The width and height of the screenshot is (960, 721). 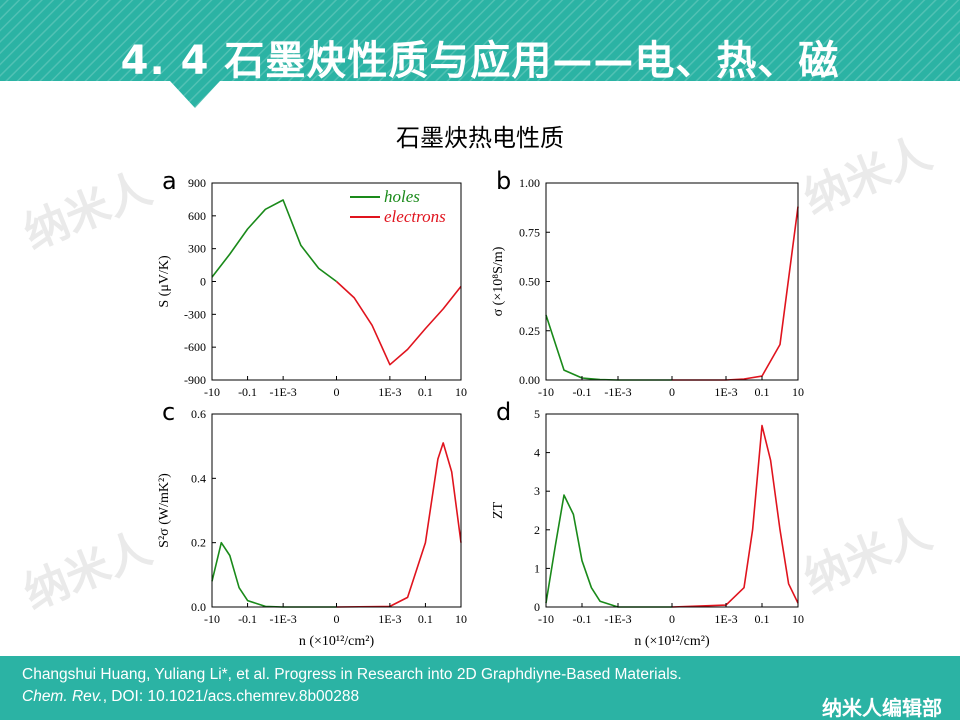 What do you see at coordinates (169, 181) in the screenshot?
I see `panel-letter: a` at bounding box center [169, 181].